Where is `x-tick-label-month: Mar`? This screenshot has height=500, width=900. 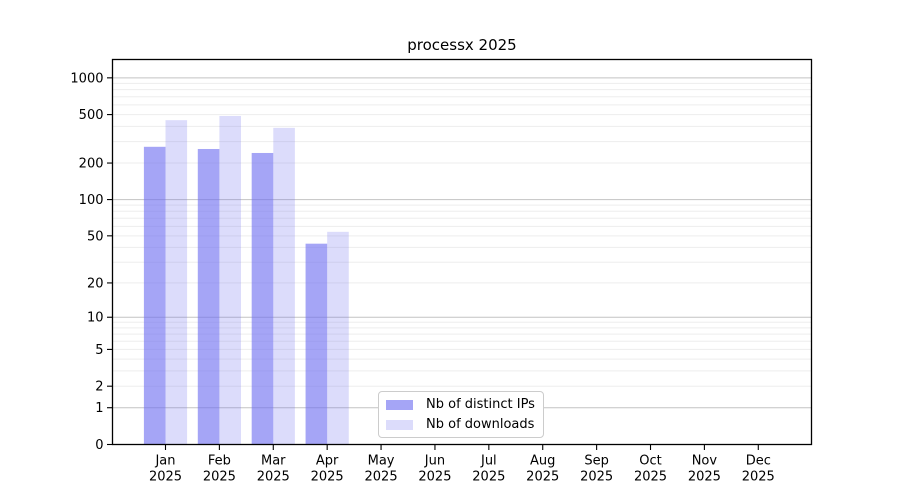
x-tick-label-month: Mar is located at coordinates (273, 461).